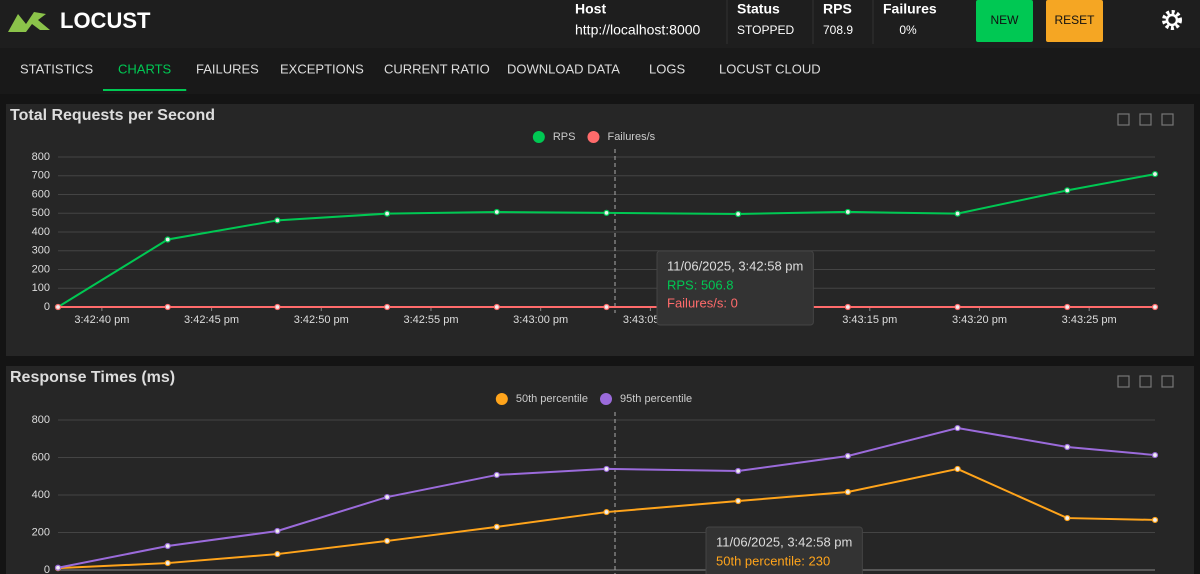  Describe the element at coordinates (770, 68) in the screenshot. I see `nav-tab: LOCUST CLOUD` at that location.